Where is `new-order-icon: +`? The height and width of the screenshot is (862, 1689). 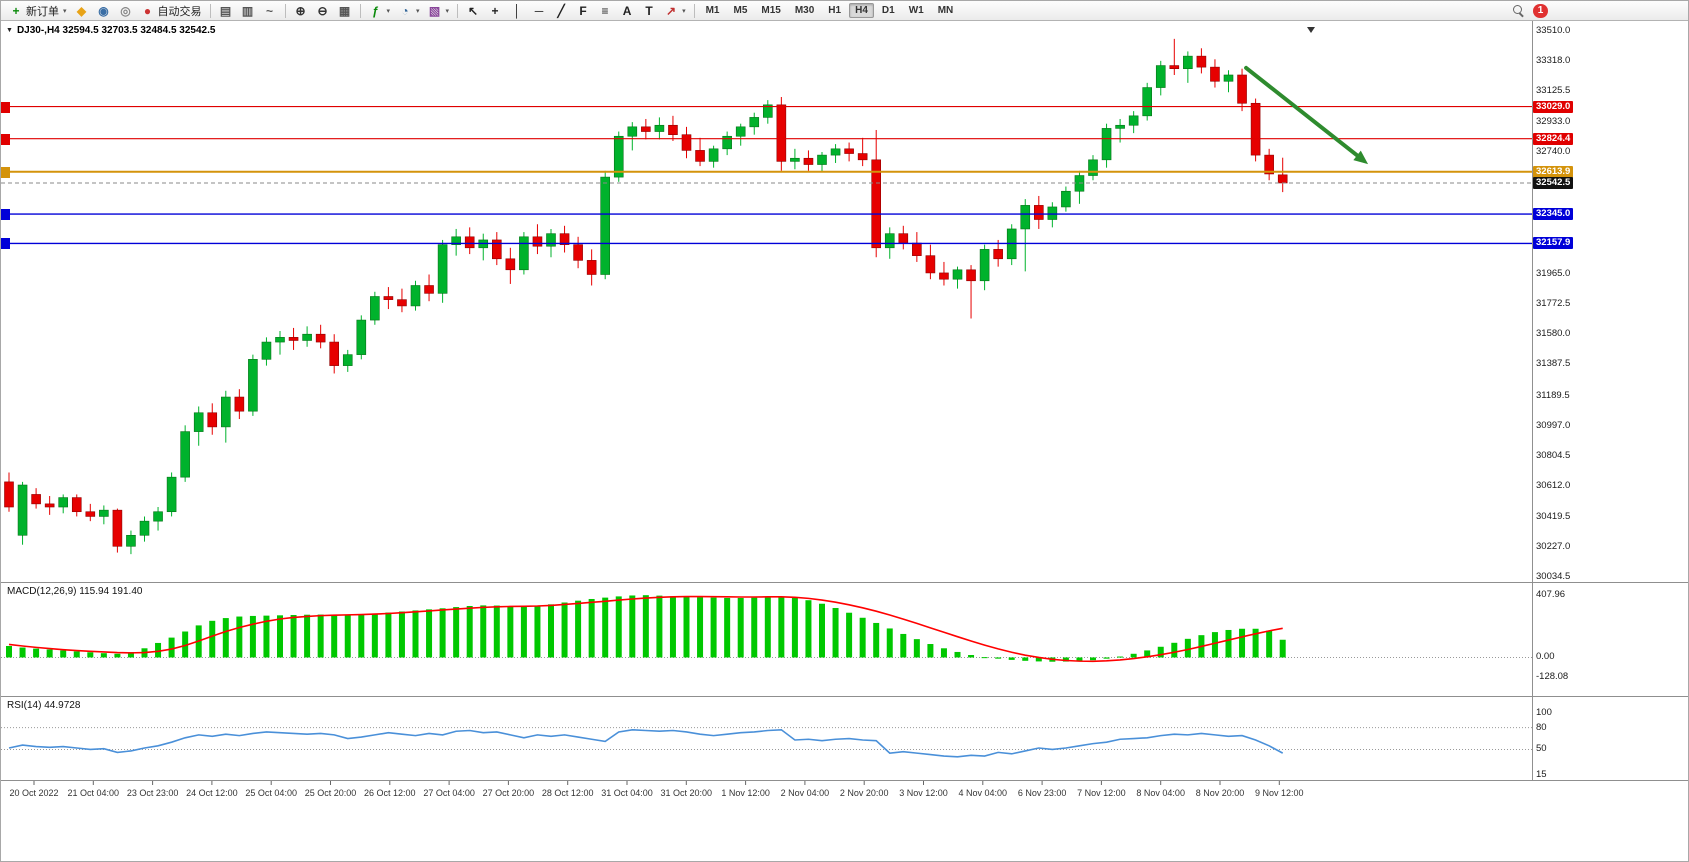 new-order-icon: + is located at coordinates (16, 10).